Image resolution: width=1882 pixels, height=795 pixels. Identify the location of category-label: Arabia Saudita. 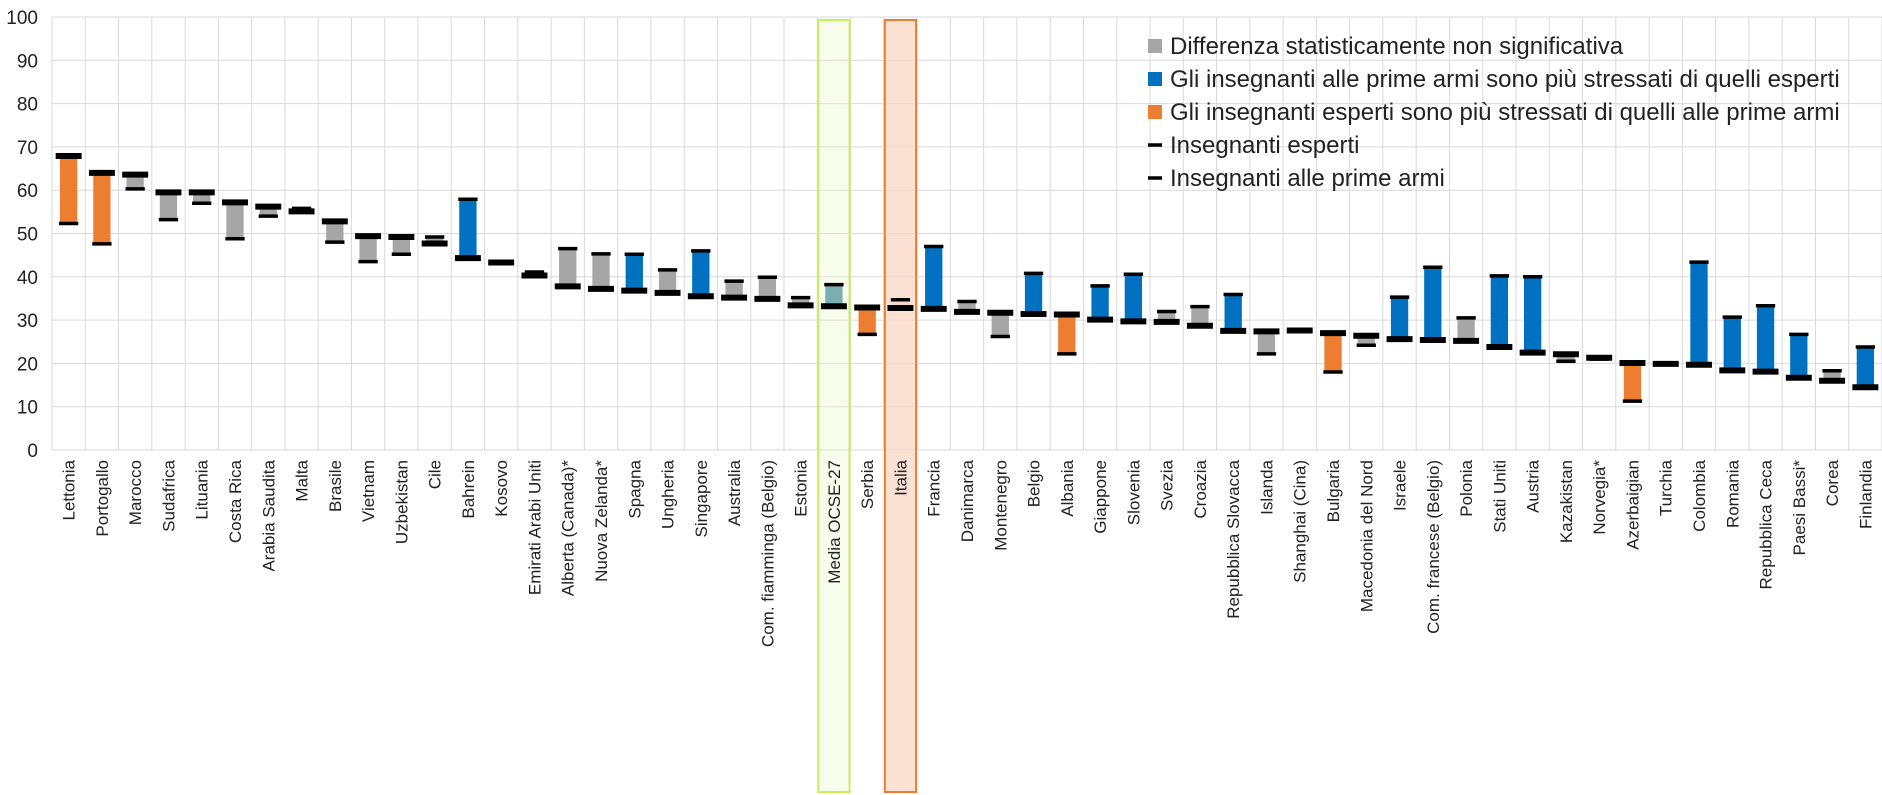
(268, 515).